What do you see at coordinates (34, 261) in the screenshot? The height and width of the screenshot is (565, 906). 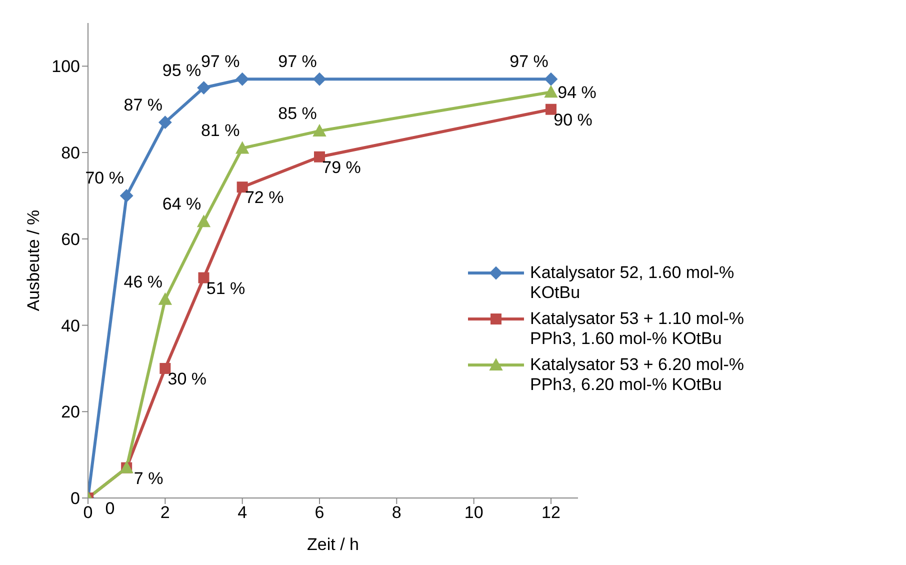 I see `y-axis-title: Ausbeute / %` at bounding box center [34, 261].